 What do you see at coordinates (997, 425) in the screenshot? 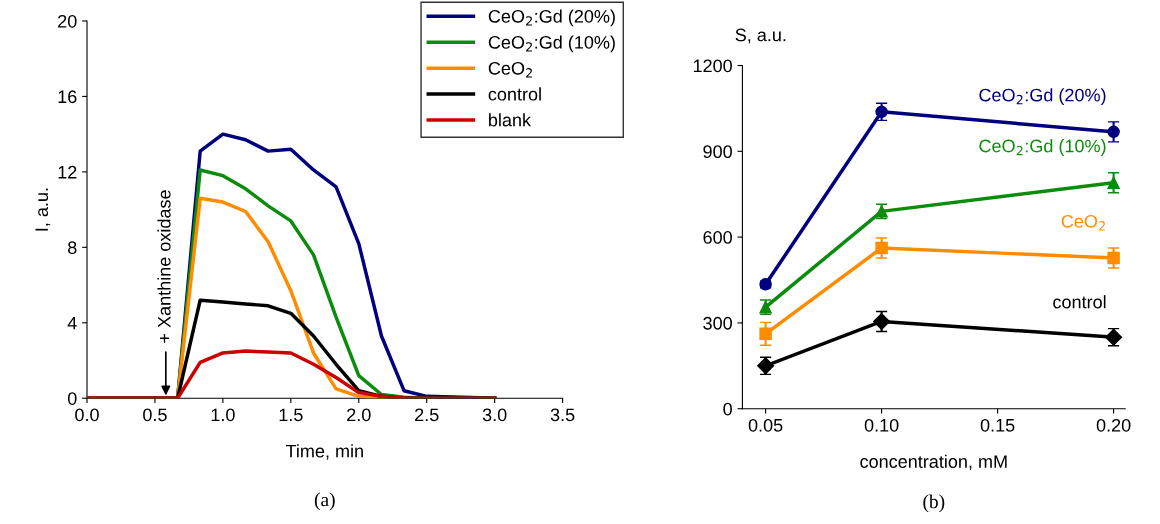
I see `x-tick-label: 0.15` at bounding box center [997, 425].